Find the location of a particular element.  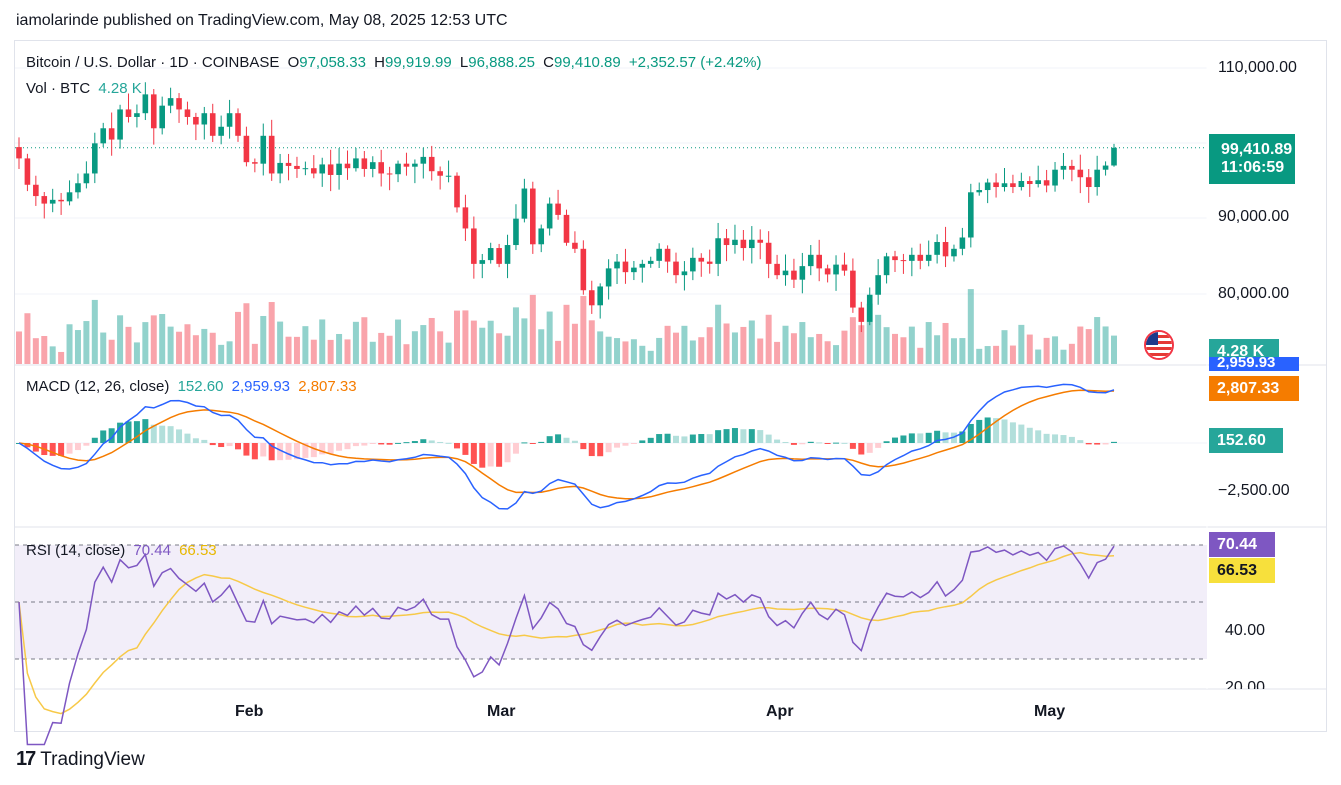

brand-text: TradingView is located at coordinates (92, 759).